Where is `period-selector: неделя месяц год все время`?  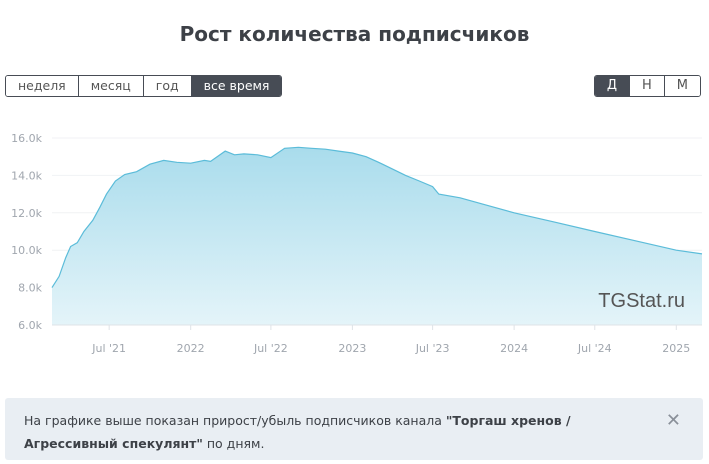
period-selector: неделя месяц год все время is located at coordinates (144, 86).